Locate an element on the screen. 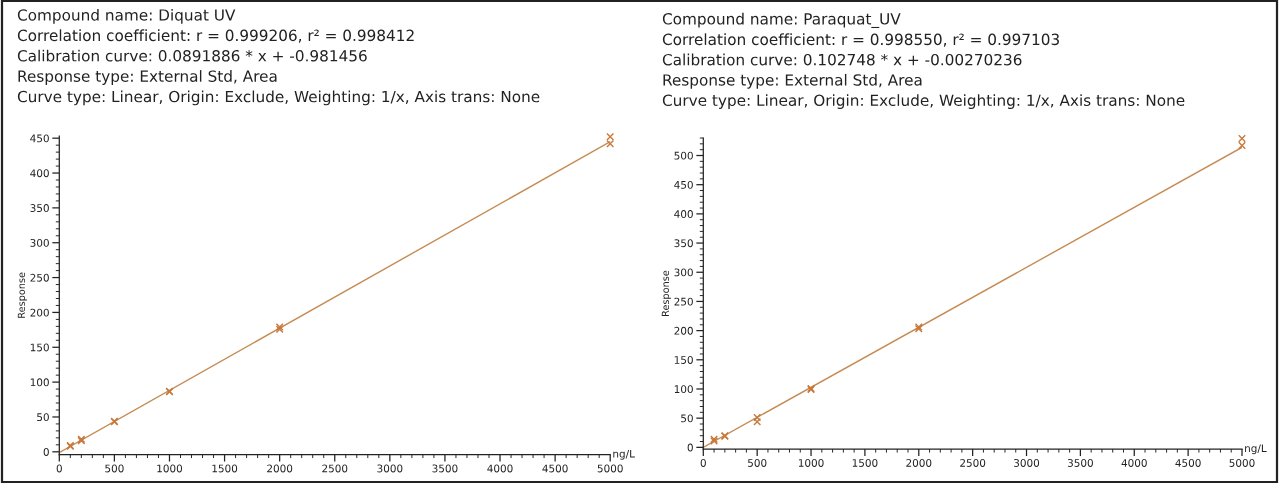 This screenshot has height=485, width=1280. text: Calibration curve: 0.0891886 * x + -0.981456 is located at coordinates (192, 55).